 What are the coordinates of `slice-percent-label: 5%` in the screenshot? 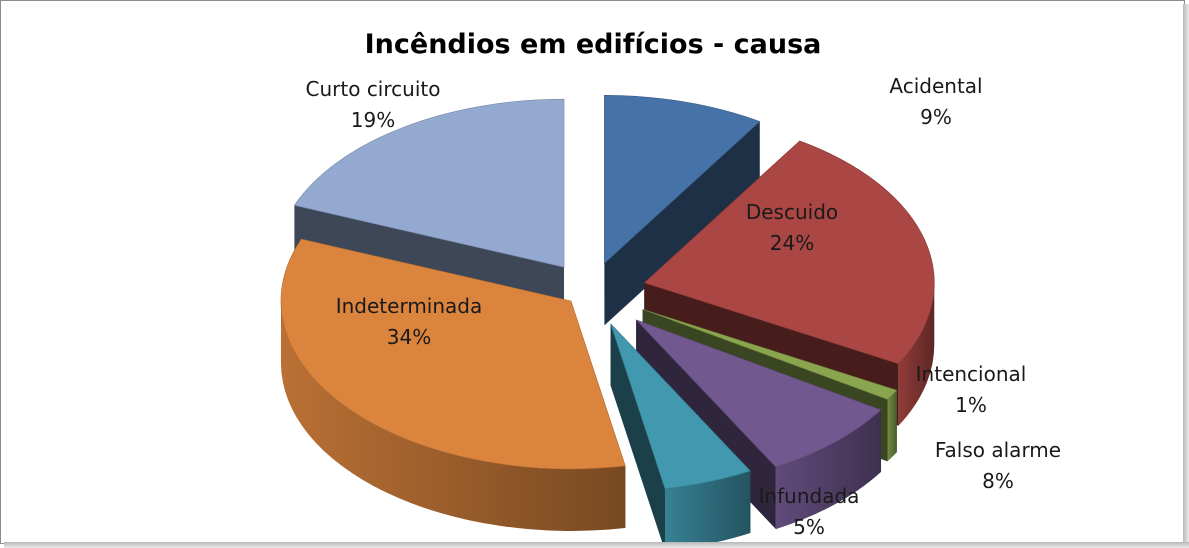 It's located at (809, 527).